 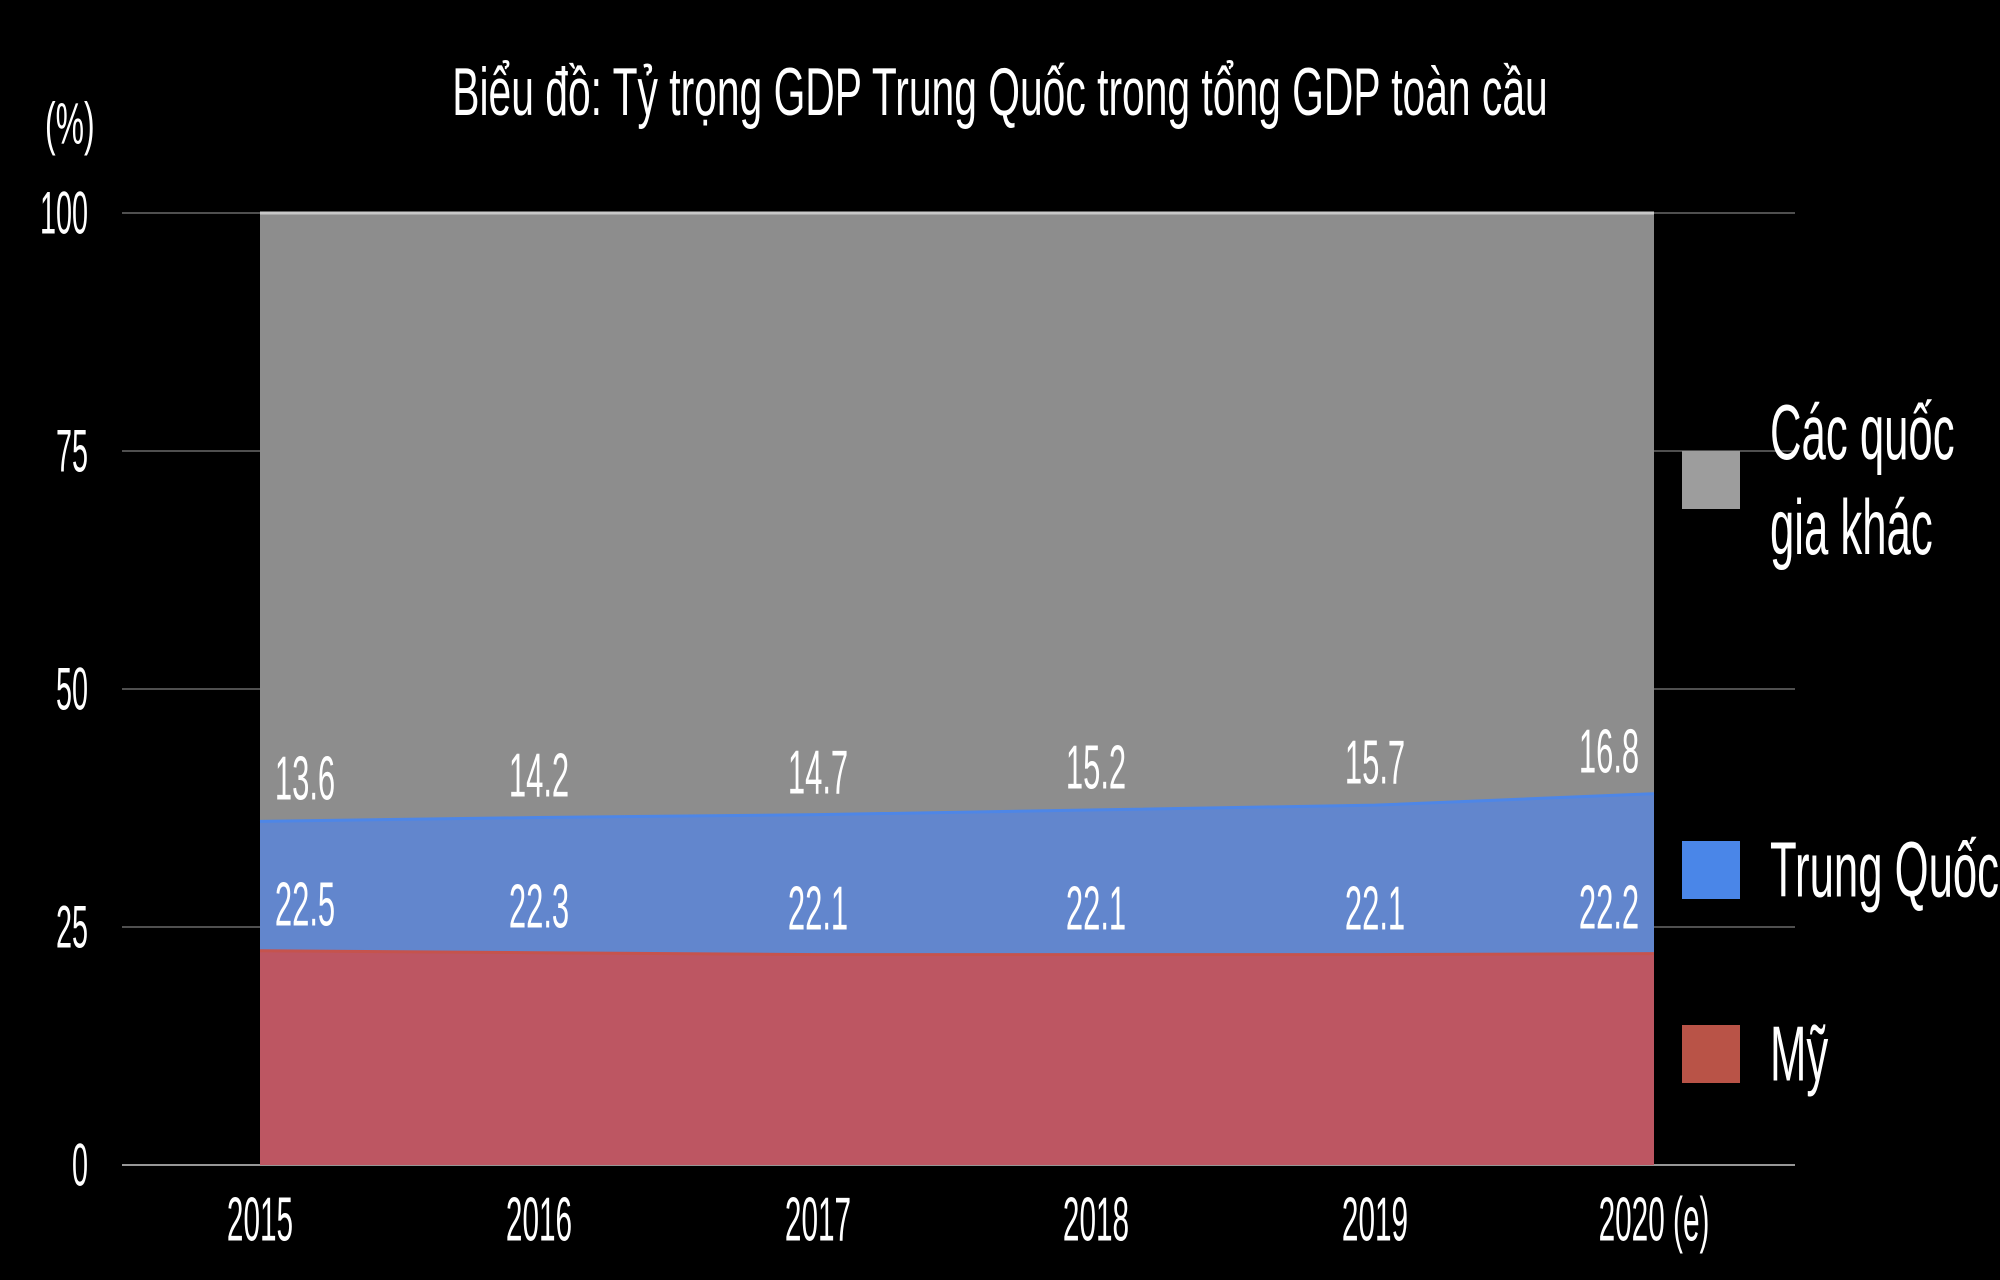 What do you see at coordinates (817, 1220) in the screenshot?
I see `x-tick-label: 2017` at bounding box center [817, 1220].